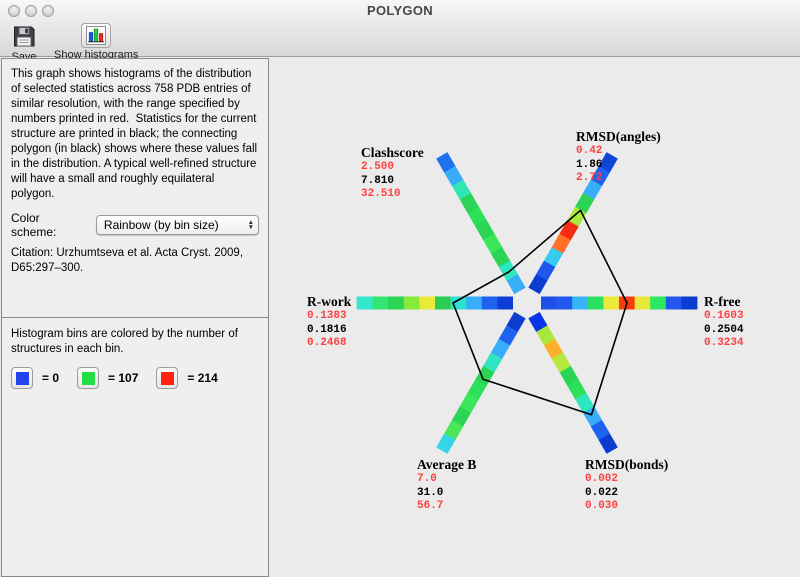 This screenshot has width=800, height=577. Describe the element at coordinates (202, 378) in the screenshot. I see `red-bin-count: = 214` at that location.